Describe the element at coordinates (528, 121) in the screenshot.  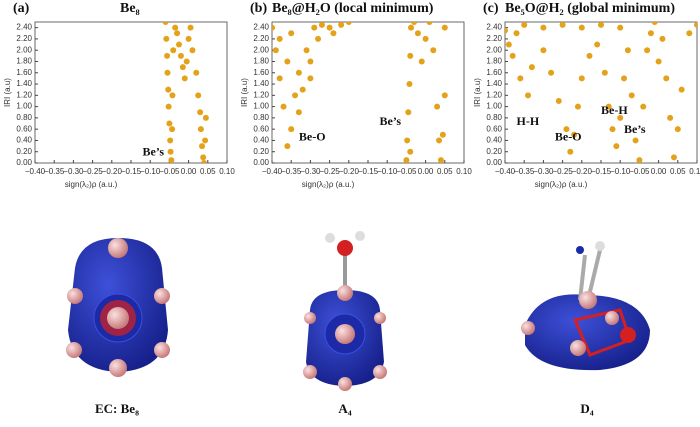
I see `annotation: H-H` at that location.